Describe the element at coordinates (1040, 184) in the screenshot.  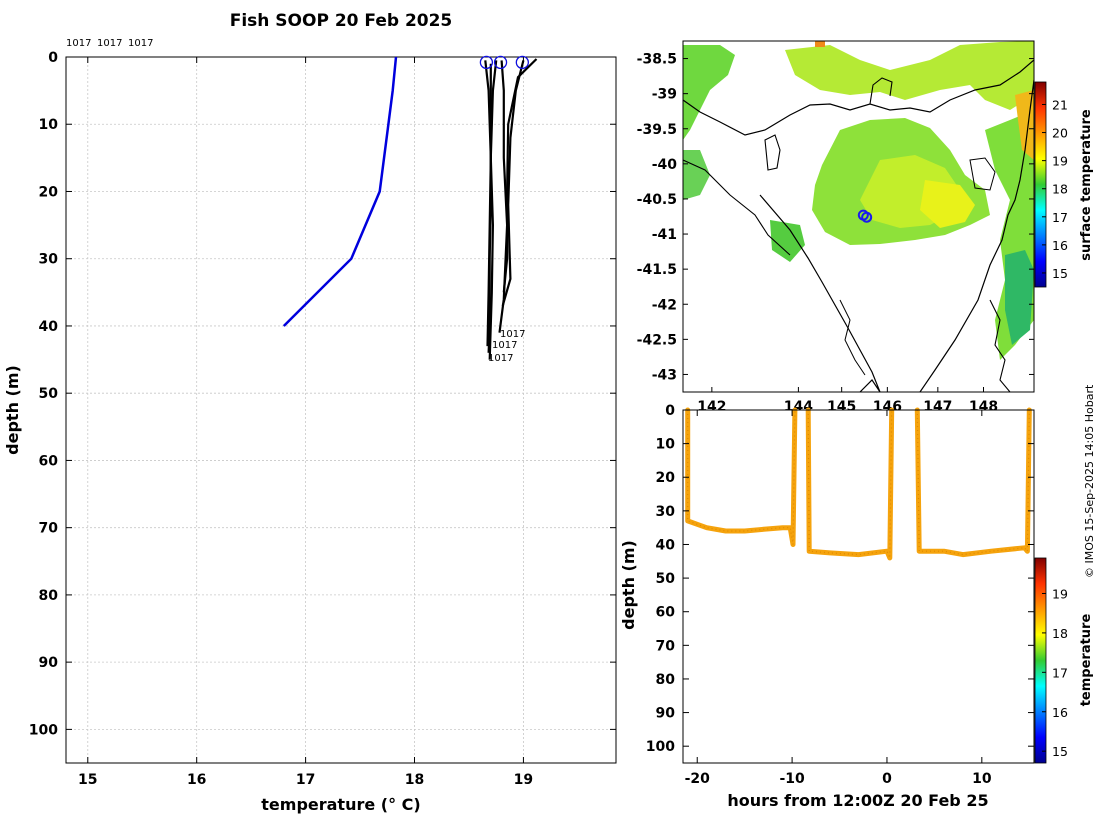
I see `sst-colorbar` at that location.